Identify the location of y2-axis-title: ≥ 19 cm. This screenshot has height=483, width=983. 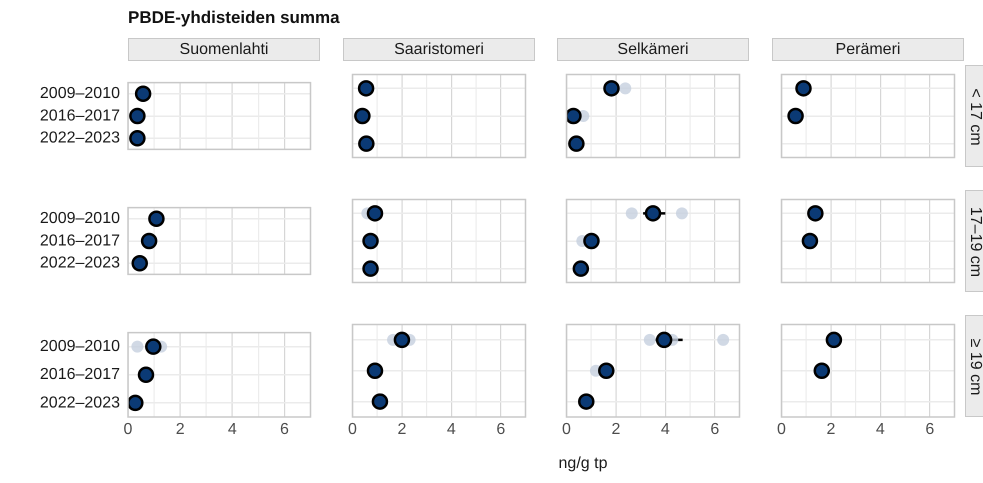
(974, 367).